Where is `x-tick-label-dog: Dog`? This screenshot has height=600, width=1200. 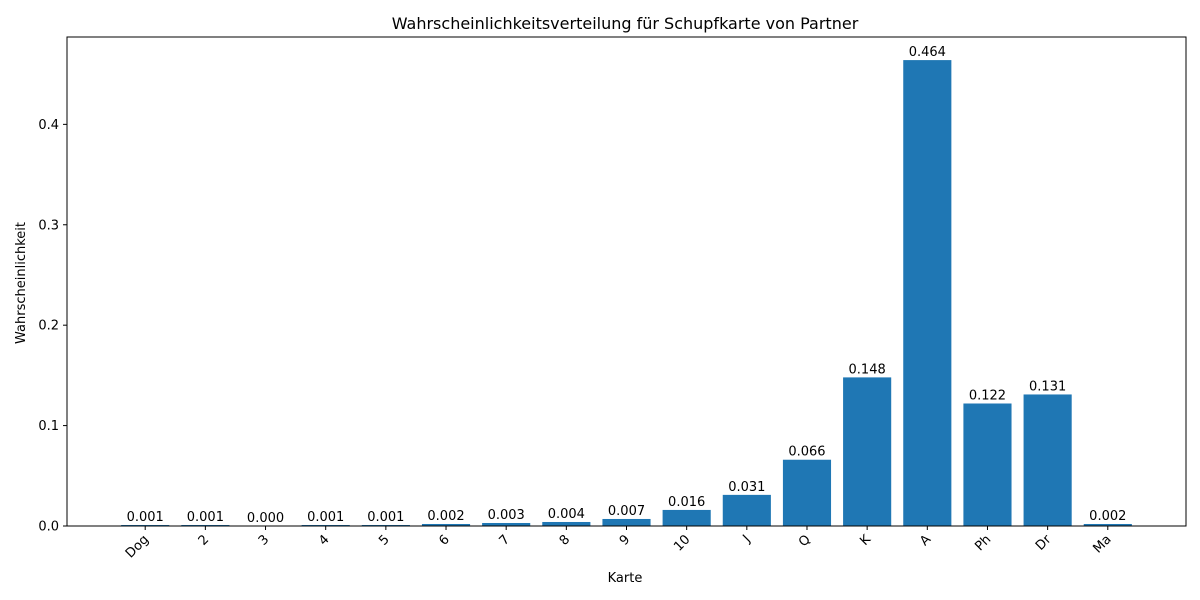 x-tick-label-dog: Dog is located at coordinates (137, 546).